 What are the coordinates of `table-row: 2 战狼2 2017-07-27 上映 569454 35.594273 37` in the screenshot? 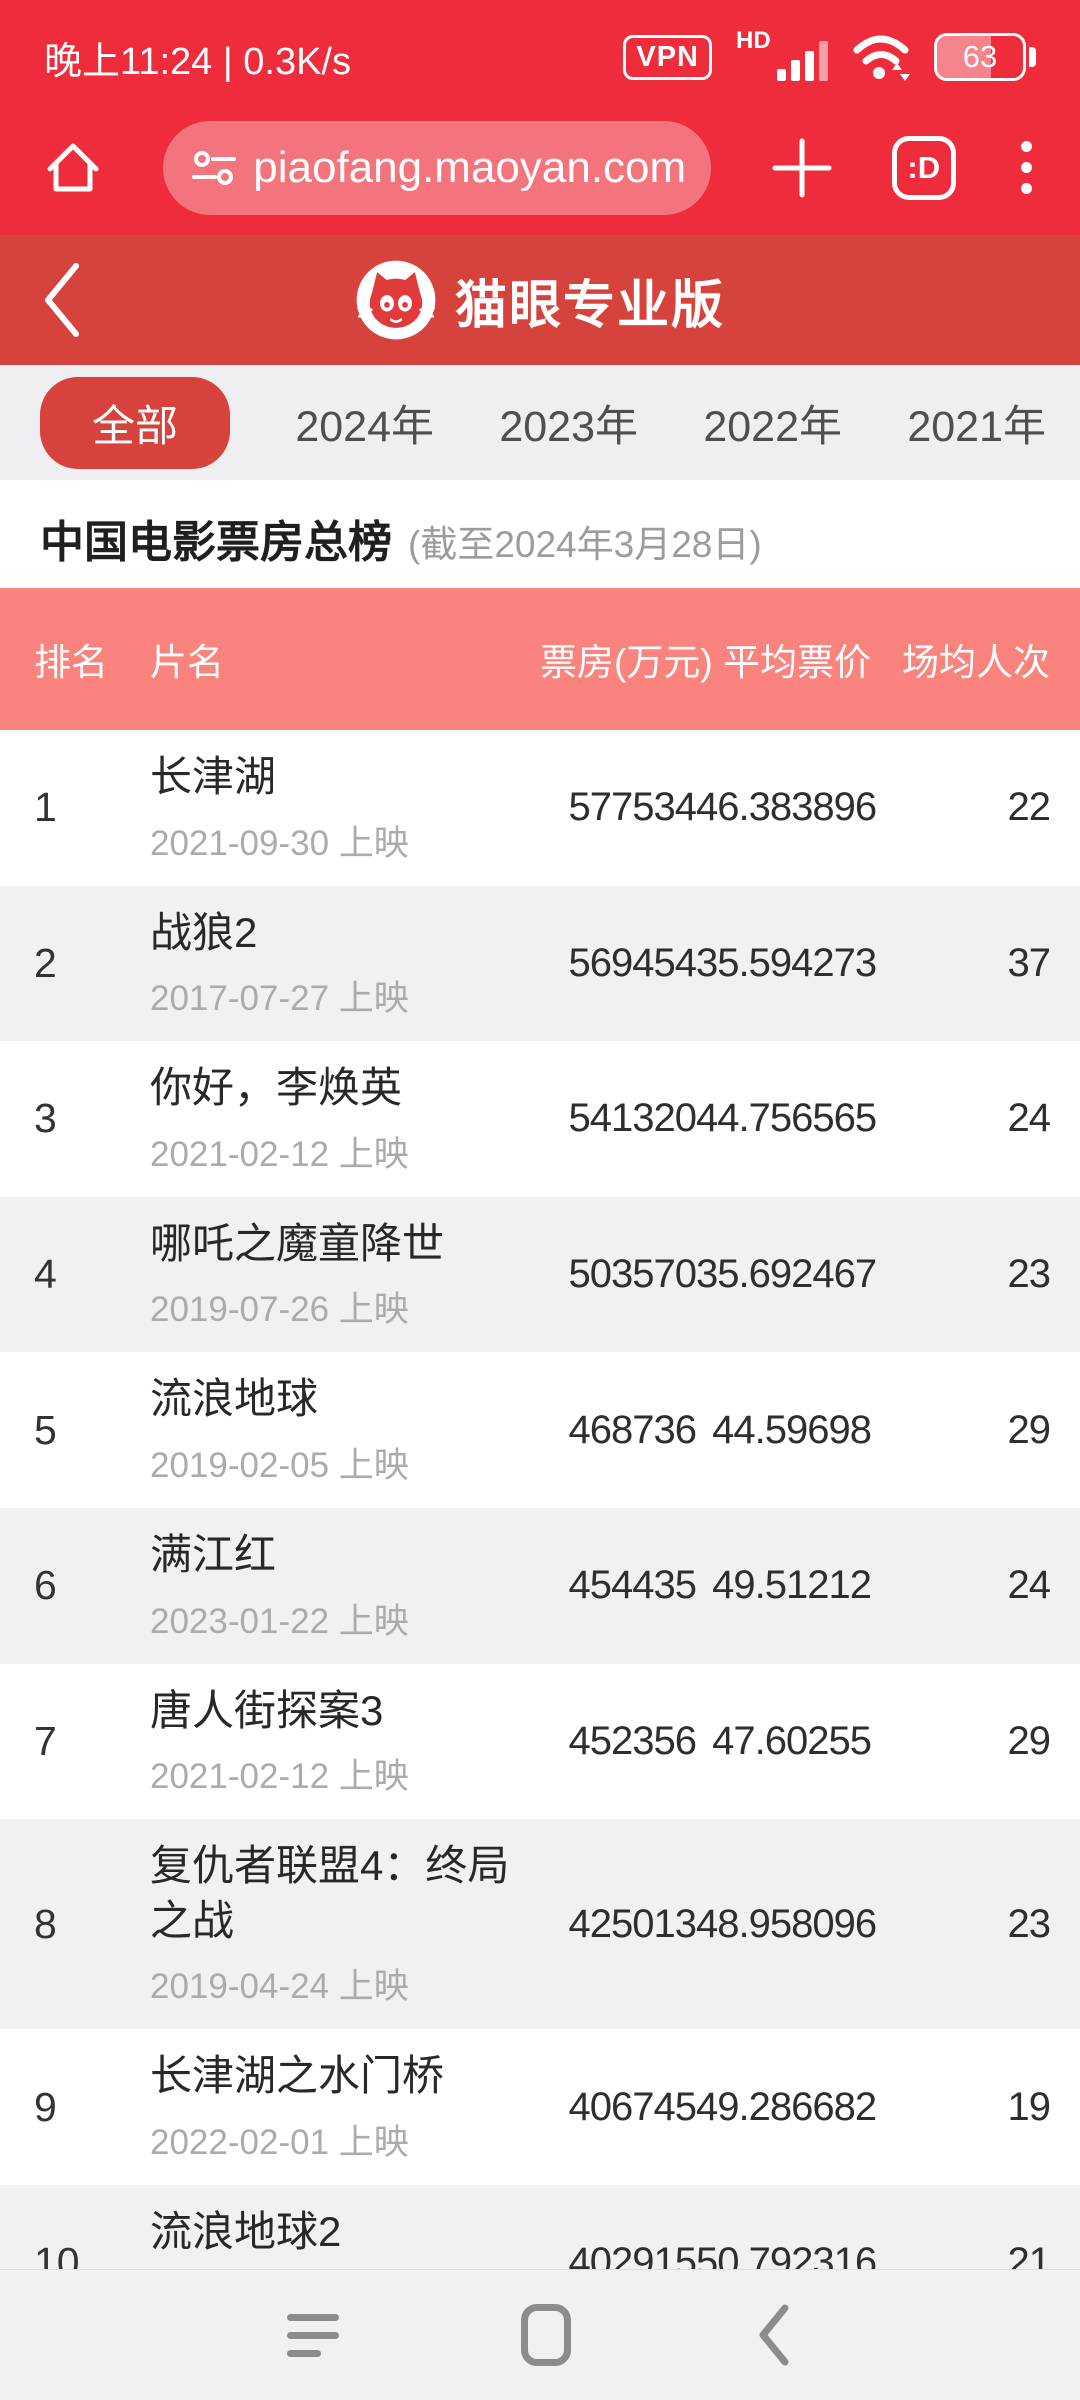 It's located at (540, 963).